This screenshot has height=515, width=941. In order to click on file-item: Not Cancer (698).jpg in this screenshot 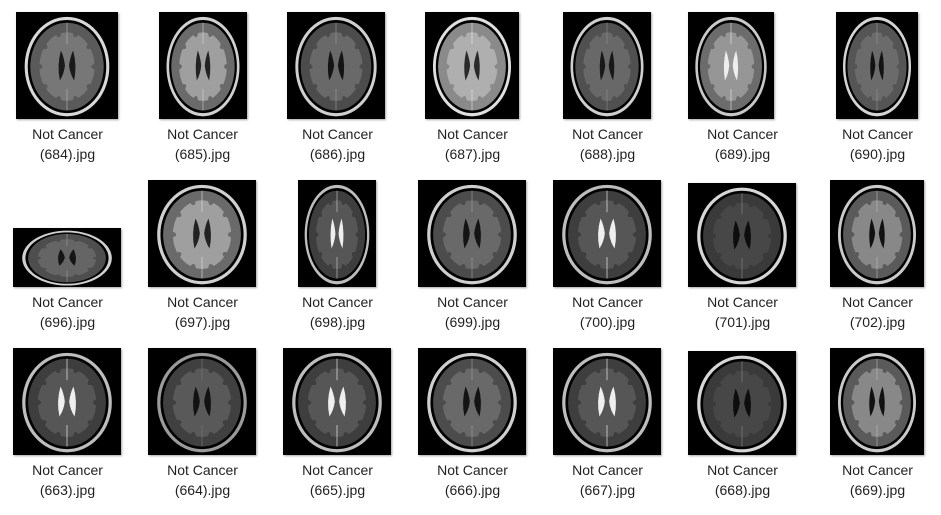, I will do `click(337, 252)`.